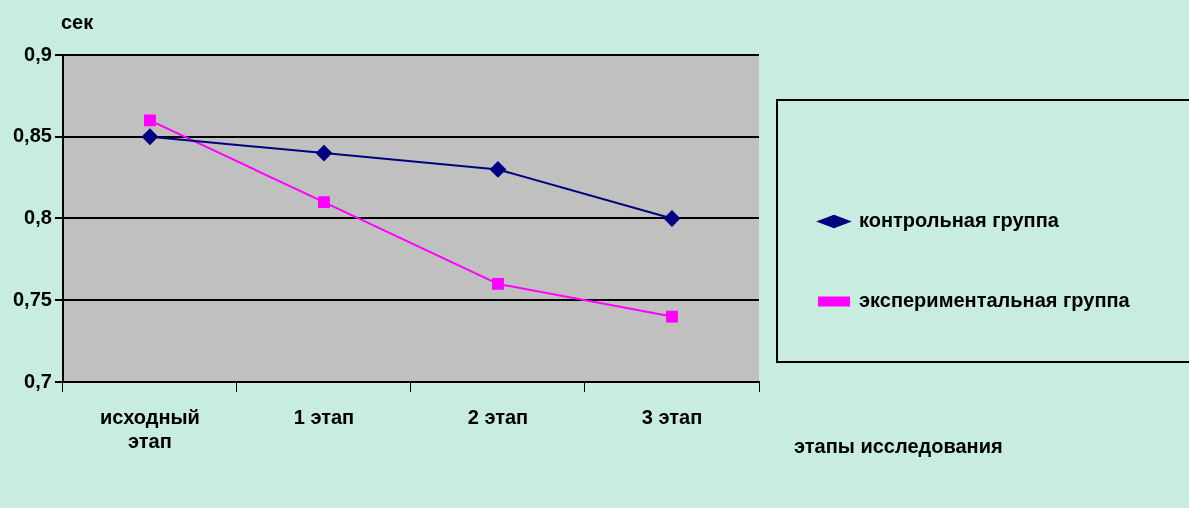 This screenshot has height=508, width=1189. What do you see at coordinates (32, 135) in the screenshot?
I see `y-tick-label: 0,85` at bounding box center [32, 135].